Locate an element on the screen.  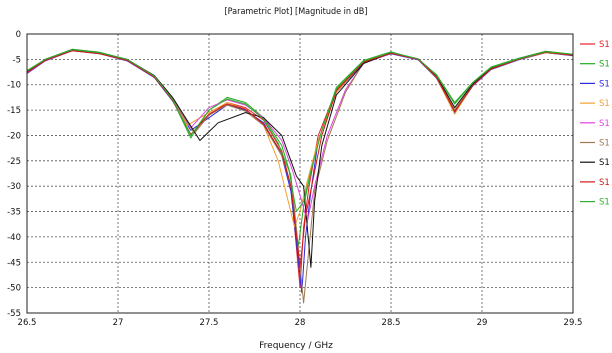
y-tick-label: -55 is located at coordinates (14, 314).